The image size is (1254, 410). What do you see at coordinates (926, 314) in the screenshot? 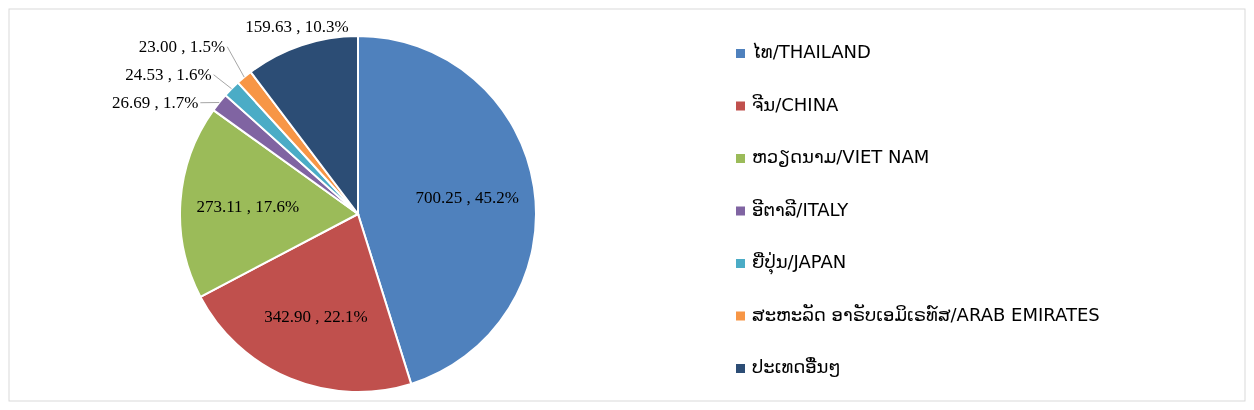
I see `legend-label: ສະຫະລັດ ອາຣັບເອມິເຣທ໌ສ/ARAB EMIRATES` at bounding box center [926, 314].